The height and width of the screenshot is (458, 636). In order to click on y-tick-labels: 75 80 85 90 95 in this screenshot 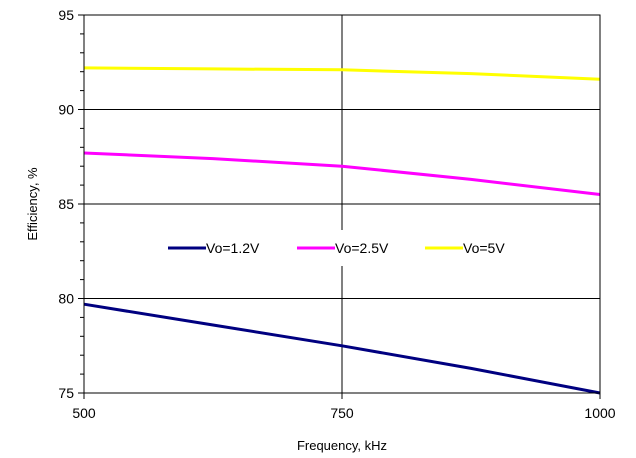, I will do `click(66, 204)`.